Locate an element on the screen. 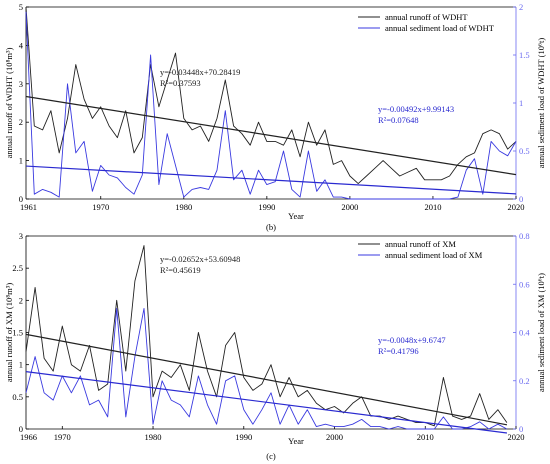 This screenshot has height=464, width=550. y-right-tick-label: 1.5 is located at coordinates (524, 55).